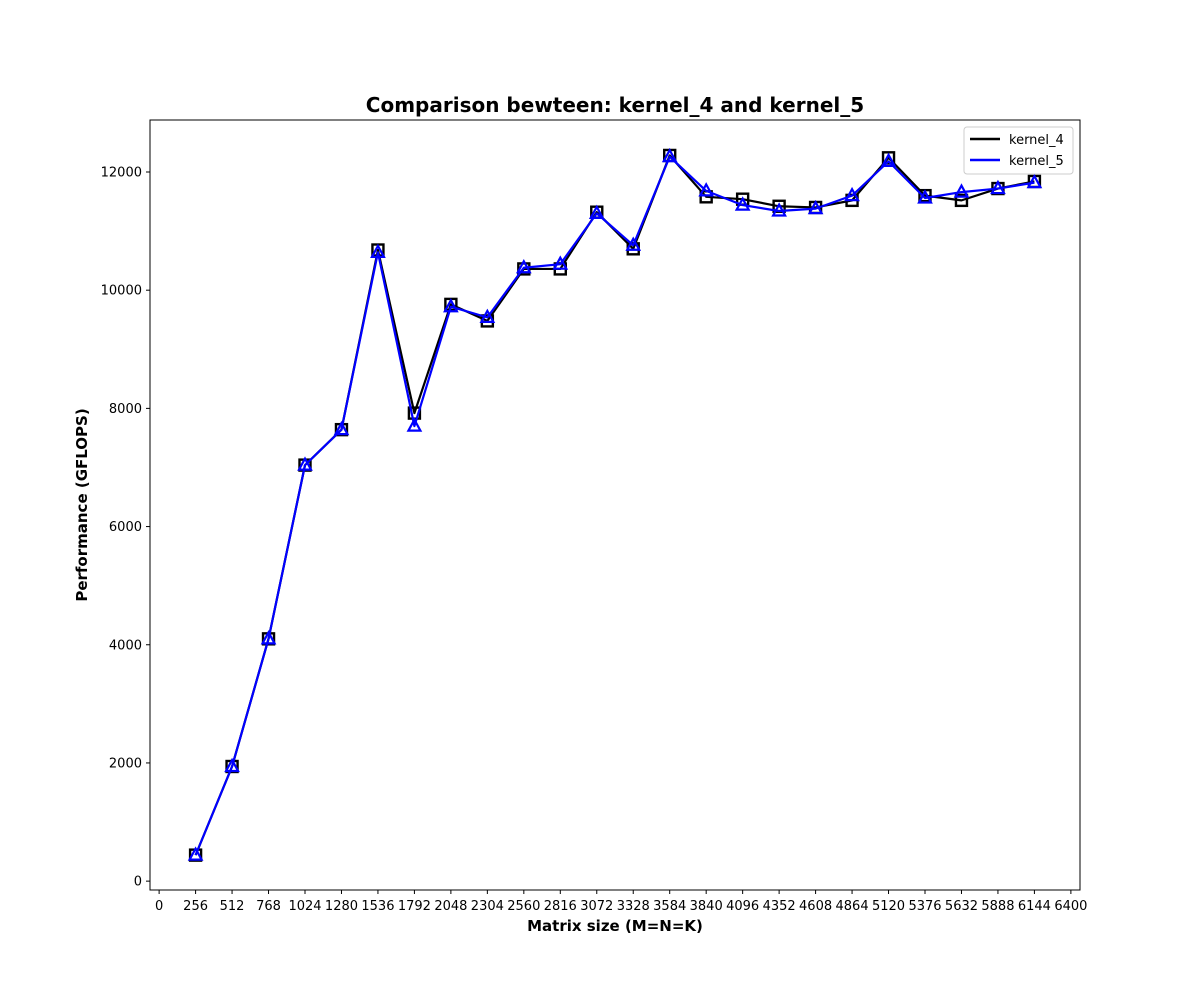  What do you see at coordinates (304, 906) in the screenshot?
I see `x-tick-label: 1024` at bounding box center [304, 906].